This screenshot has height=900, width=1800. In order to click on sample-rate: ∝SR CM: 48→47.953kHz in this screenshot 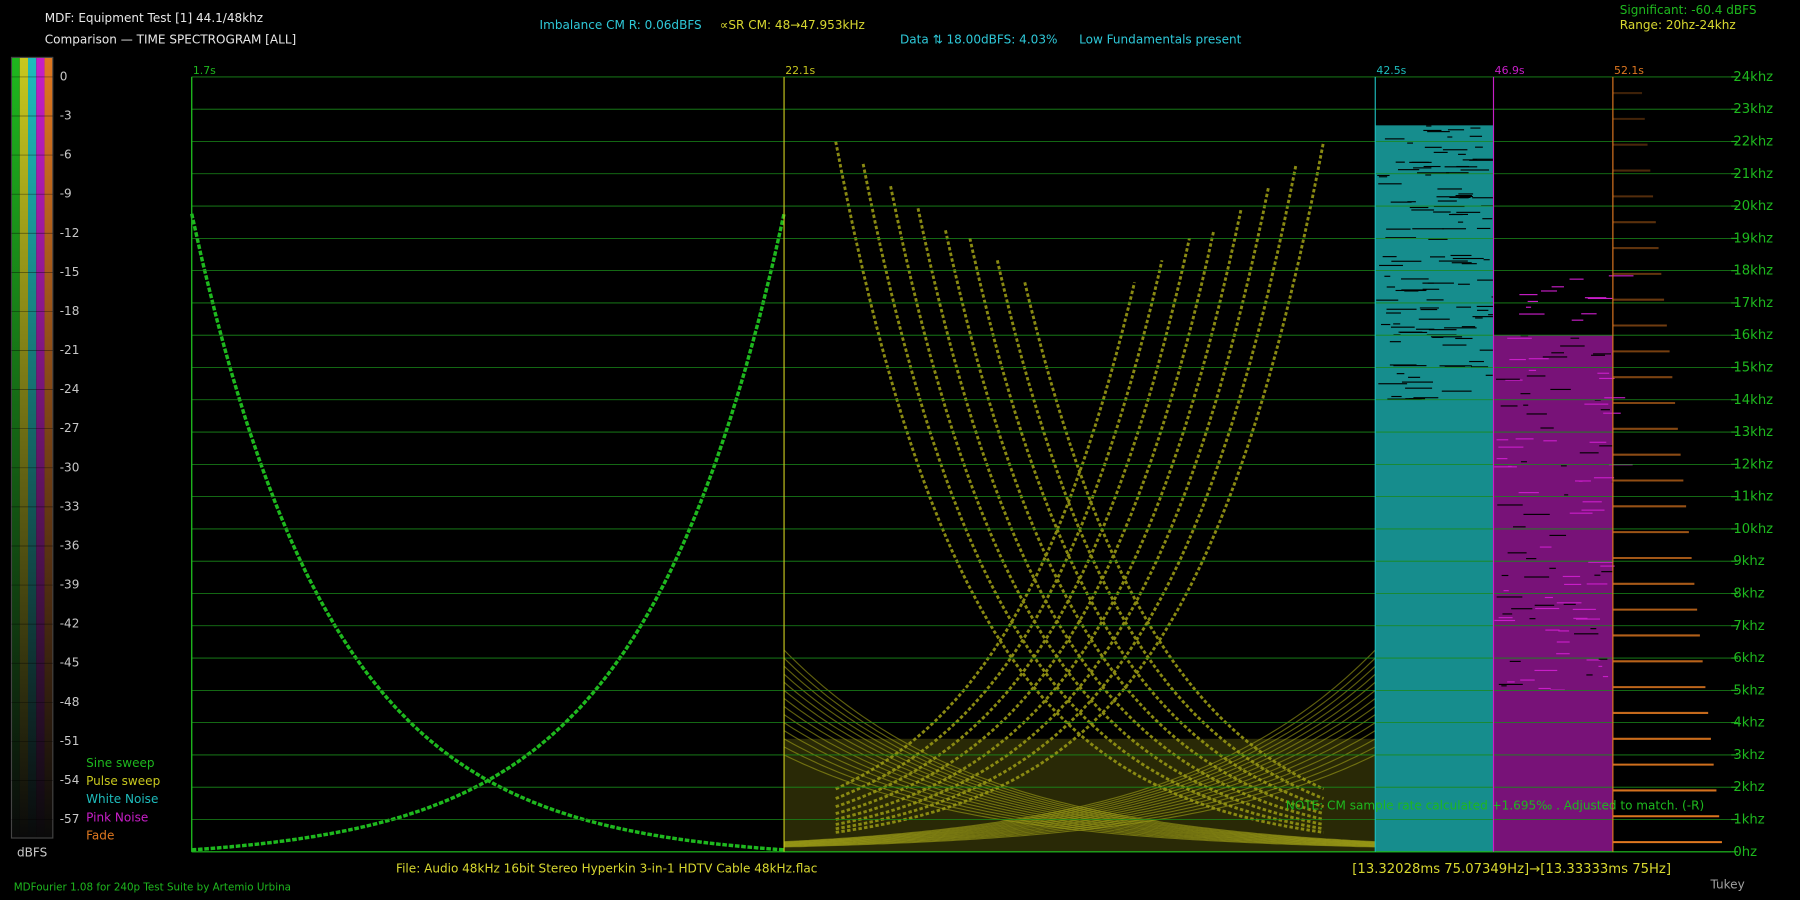, I will do `click(792, 25)`.